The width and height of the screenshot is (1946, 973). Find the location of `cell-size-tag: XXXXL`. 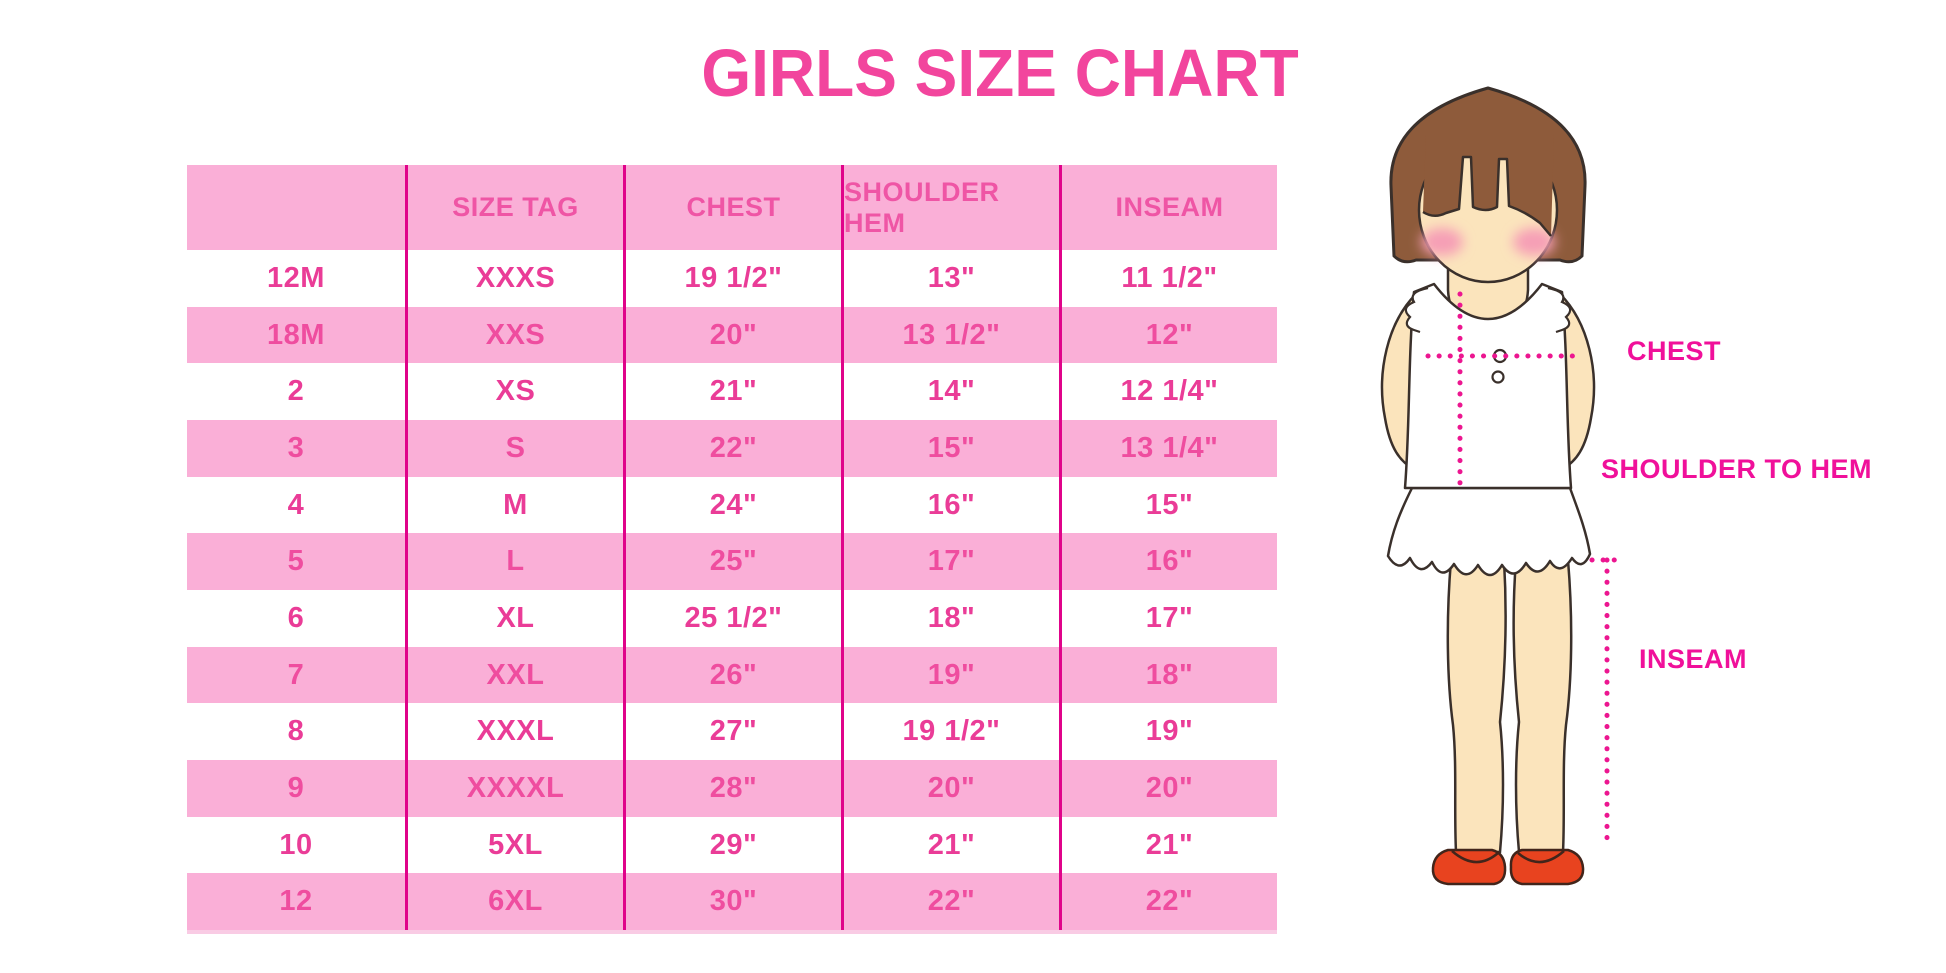

cell-size-tag: XXXXL is located at coordinates (514, 788).